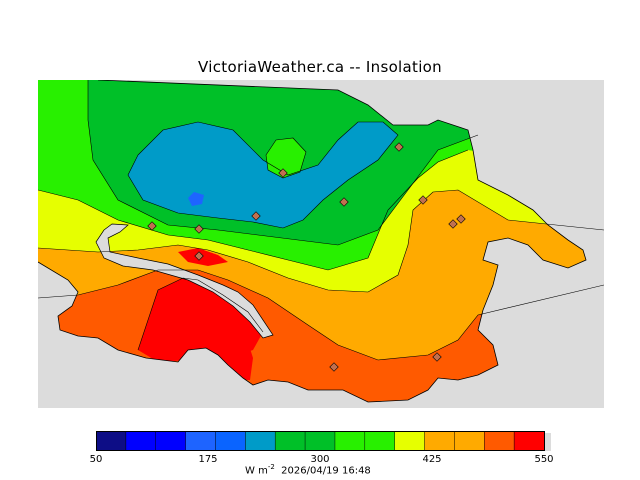 This screenshot has width=640, height=480. I want to click on legend-tick-label: 425, so click(432, 459).